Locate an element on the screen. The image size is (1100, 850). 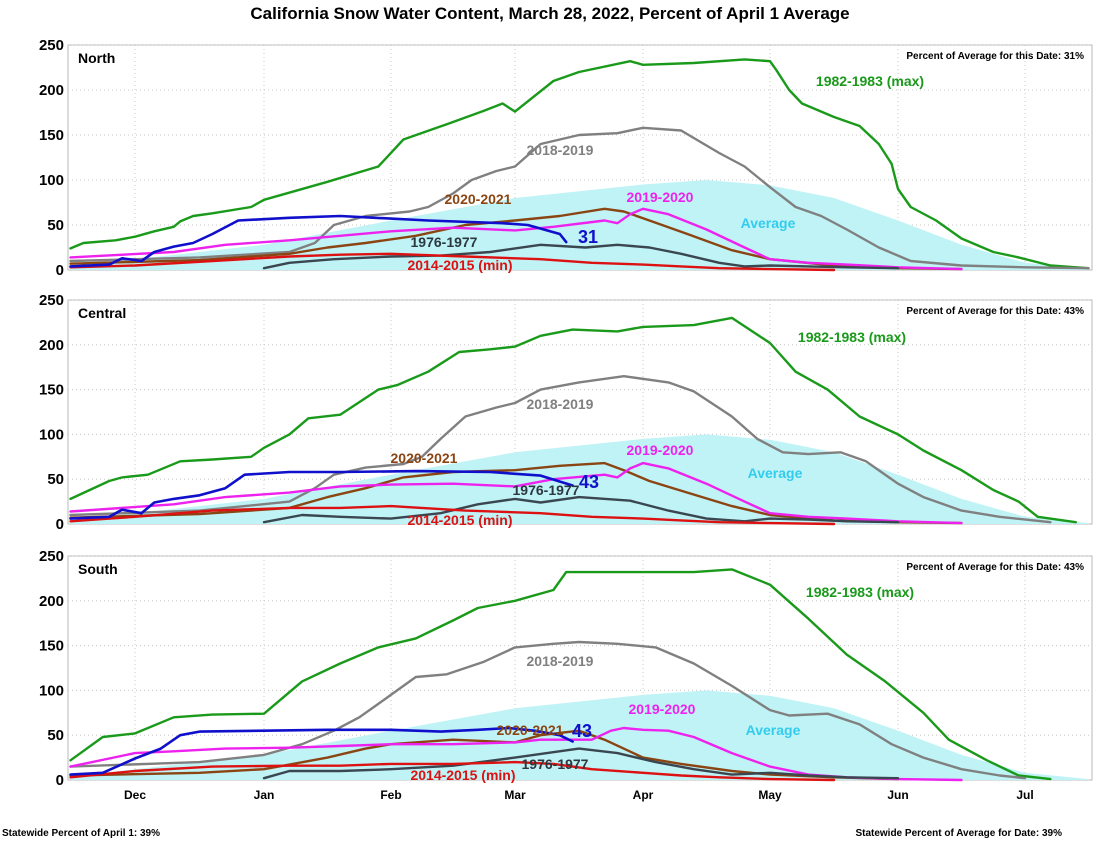
region-label-north: North is located at coordinates (96, 58).